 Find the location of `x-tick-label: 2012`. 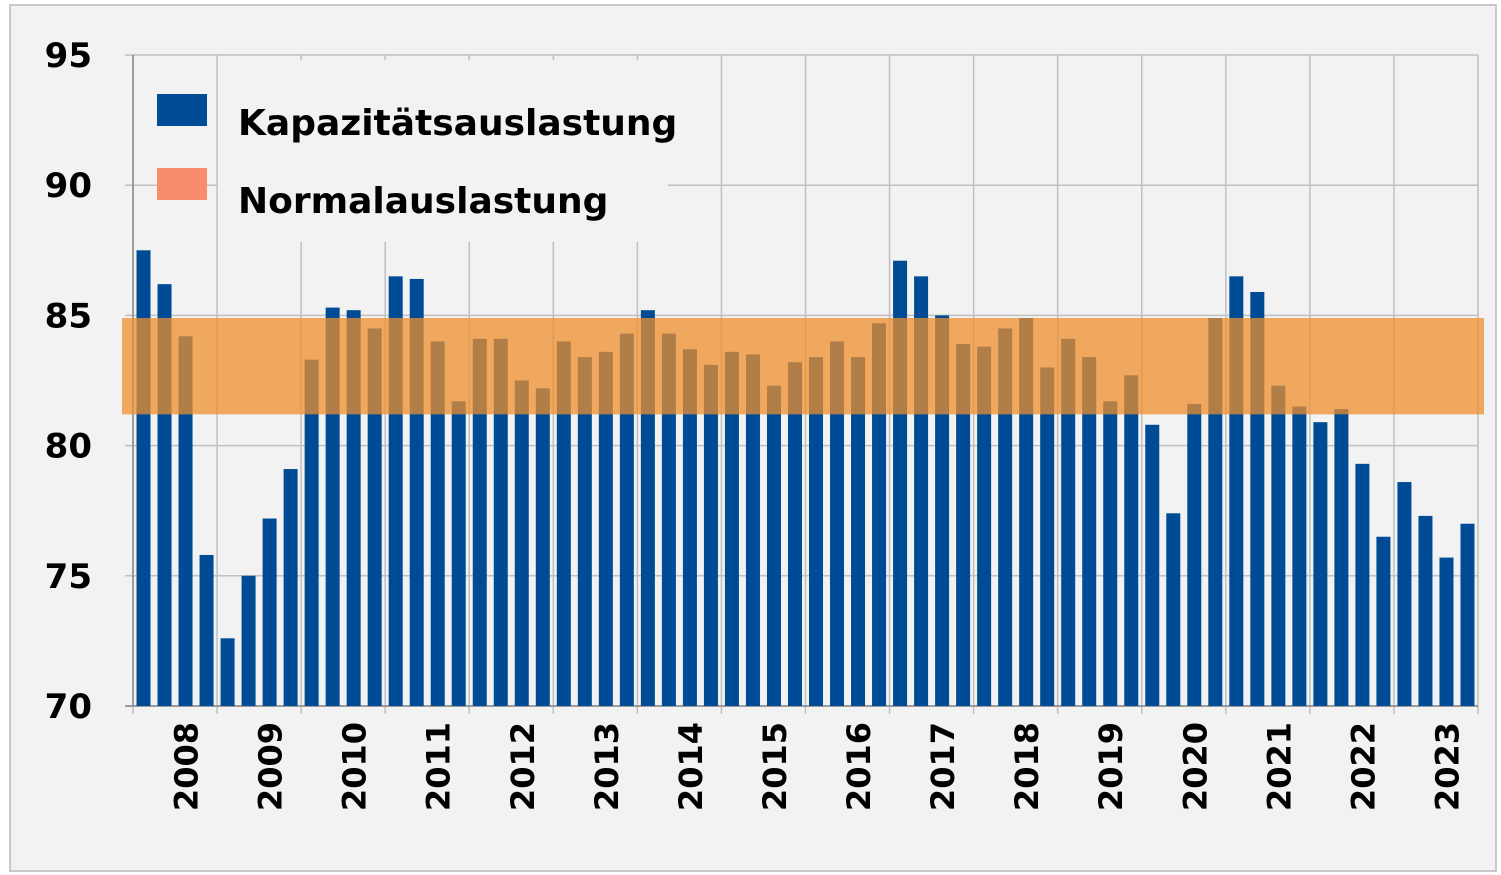

x-tick-label: 2012 is located at coordinates (523, 766).